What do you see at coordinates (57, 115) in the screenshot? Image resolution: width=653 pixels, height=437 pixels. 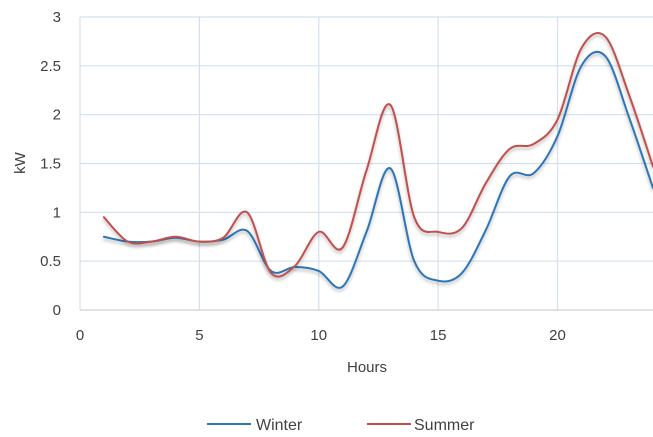 I see `y-tick-label: 2` at bounding box center [57, 115].